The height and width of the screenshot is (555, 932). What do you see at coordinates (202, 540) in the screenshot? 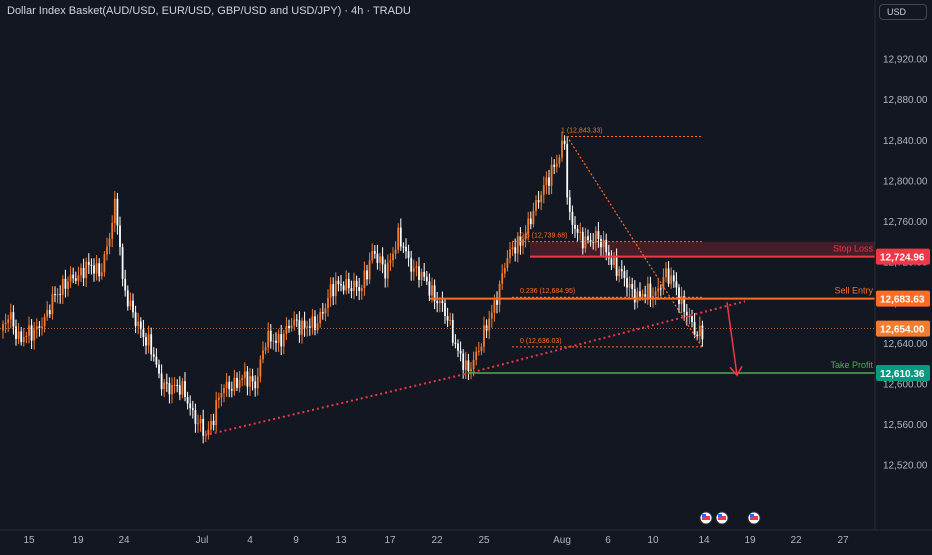
I see `time-tick-label: Jul` at bounding box center [202, 540].